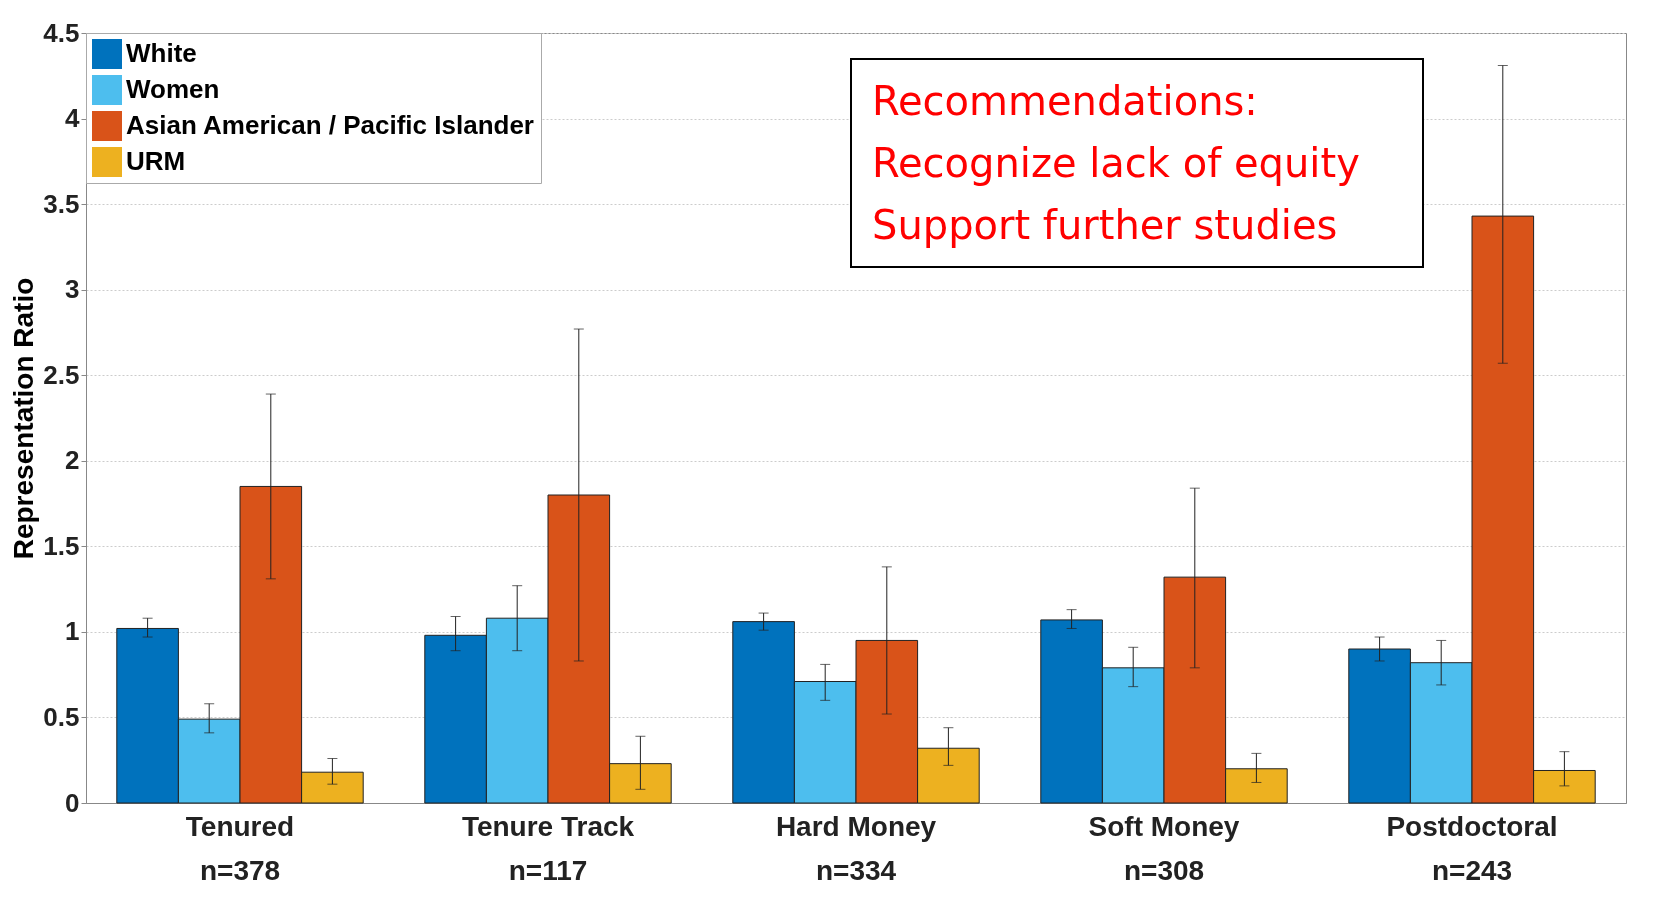 The height and width of the screenshot is (917, 1680). What do you see at coordinates (61, 203) in the screenshot?
I see `y-tick-label: 3.5` at bounding box center [61, 203].